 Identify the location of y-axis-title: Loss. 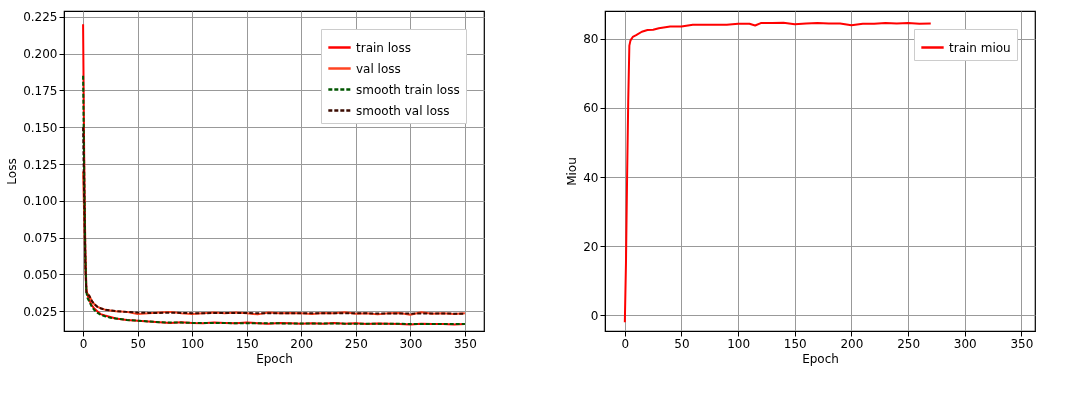
(12, 171).